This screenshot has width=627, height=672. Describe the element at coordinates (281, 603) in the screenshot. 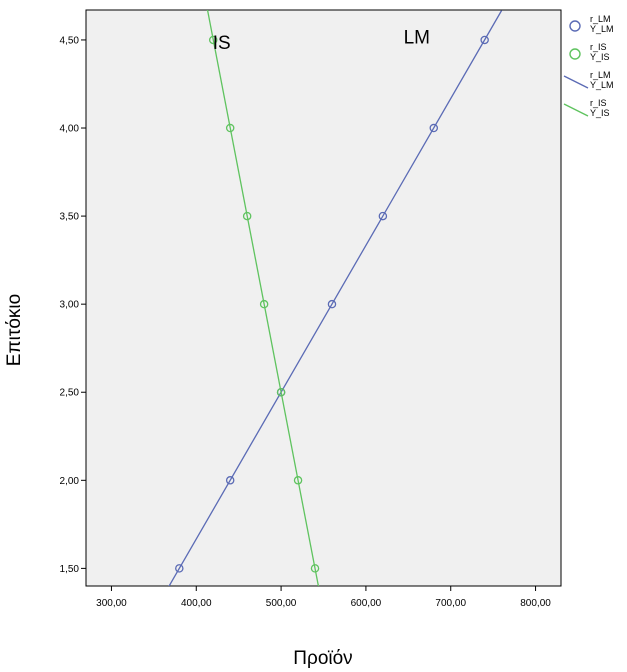

I see `x-tick-label: 500,00` at that location.